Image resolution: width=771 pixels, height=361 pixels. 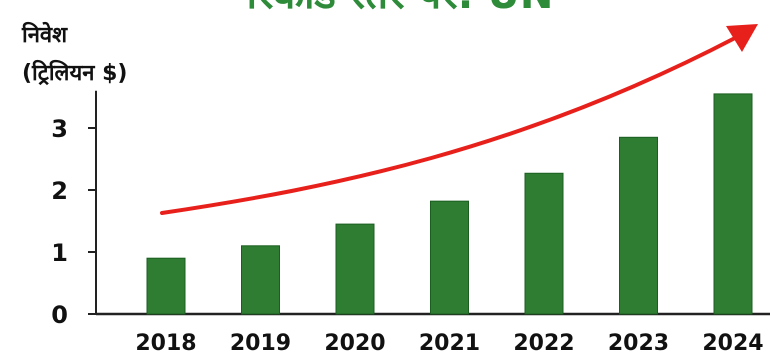 I want to click on x-tick-label: 2021, so click(x=449, y=343).